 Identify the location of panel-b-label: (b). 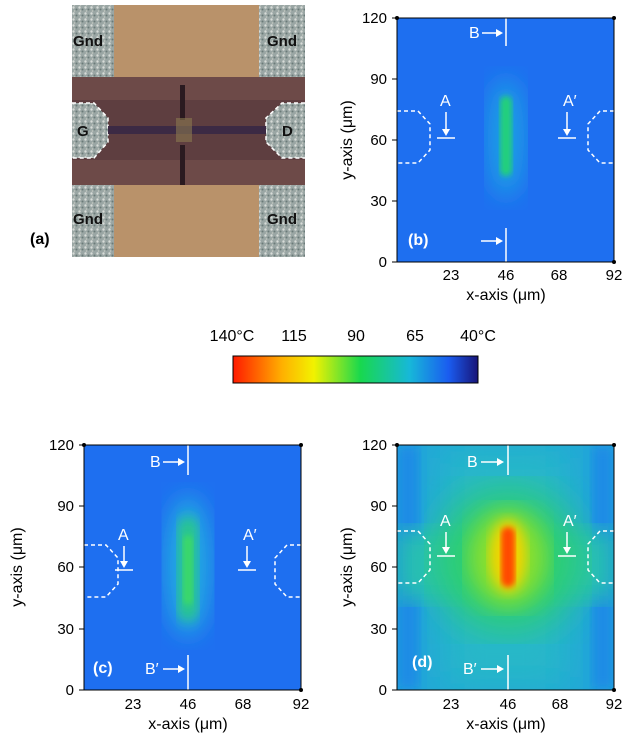
(418, 240).